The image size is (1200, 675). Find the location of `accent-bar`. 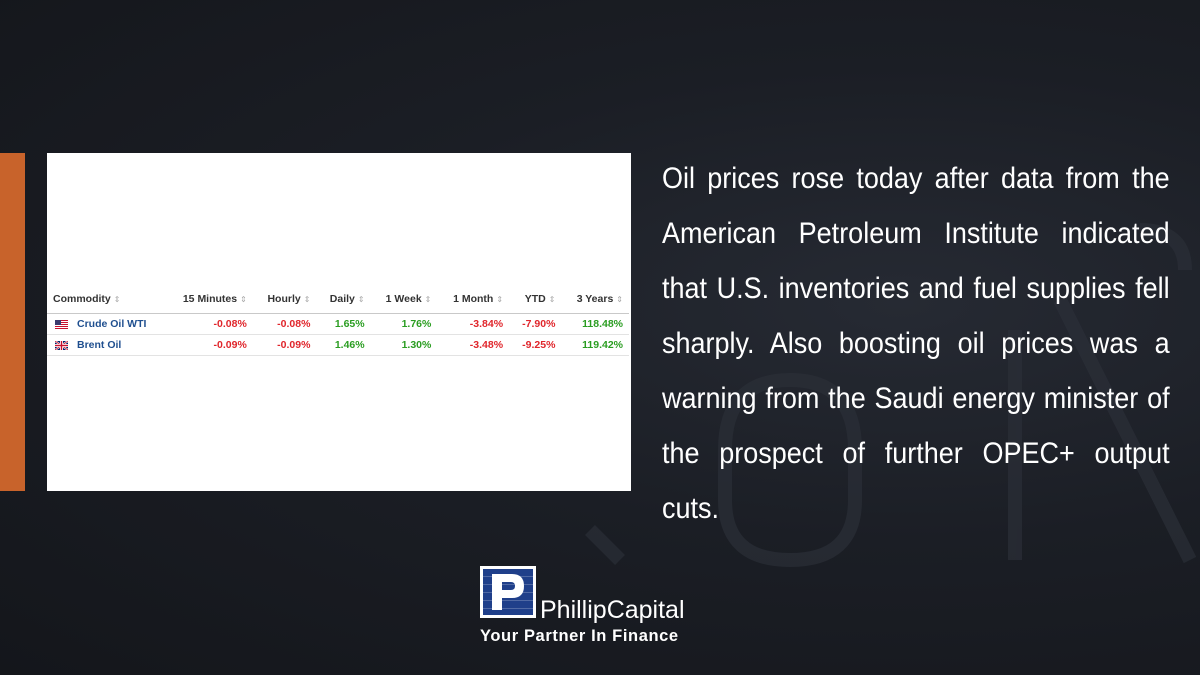

accent-bar is located at coordinates (12, 322).